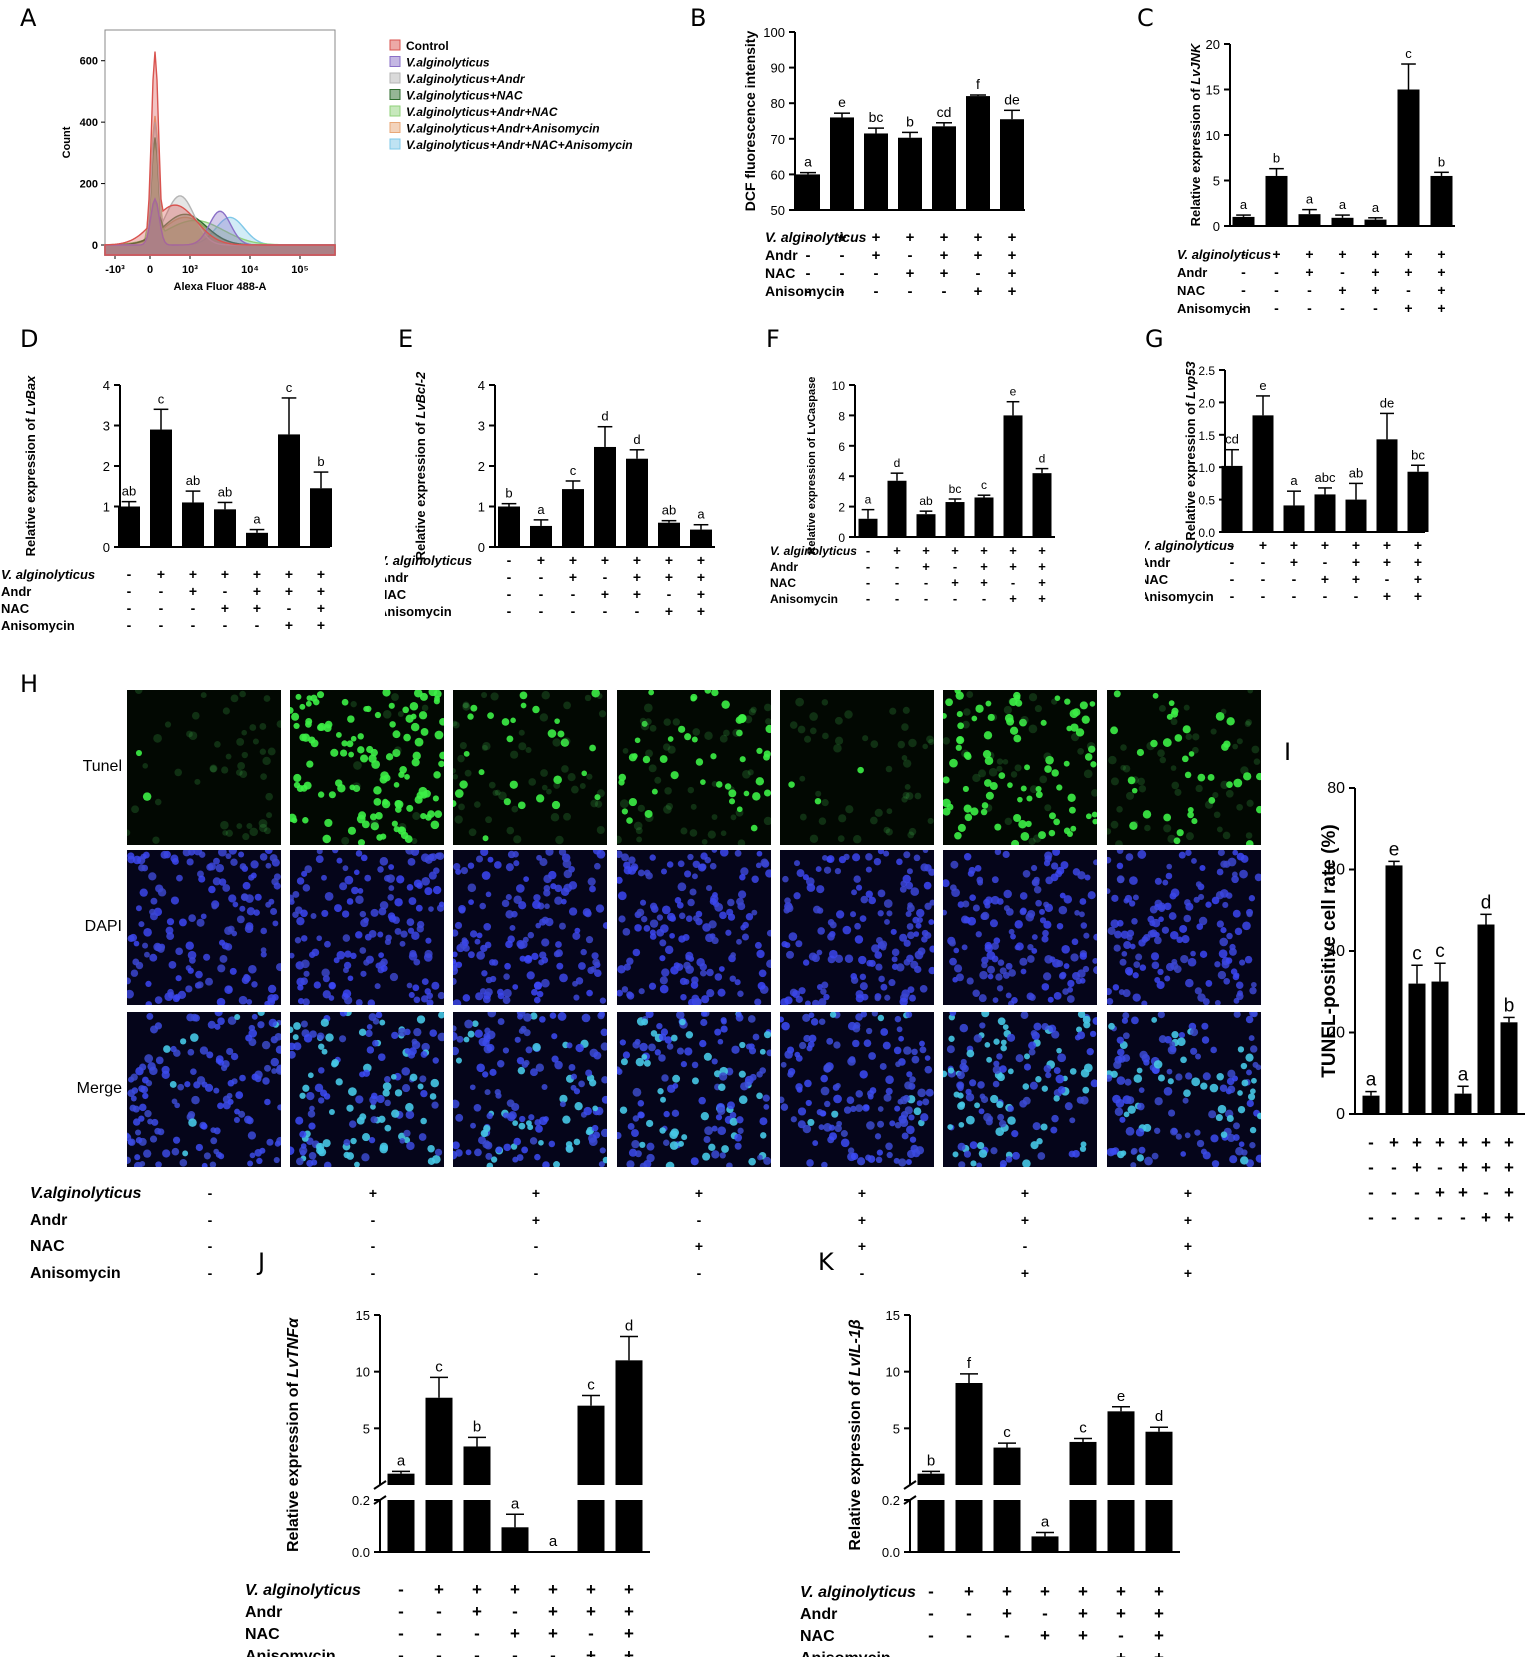 This screenshot has height=1657, width=1535. What do you see at coordinates (1440, 1047) in the screenshot?
I see `chart-I-bar` at bounding box center [1440, 1047].